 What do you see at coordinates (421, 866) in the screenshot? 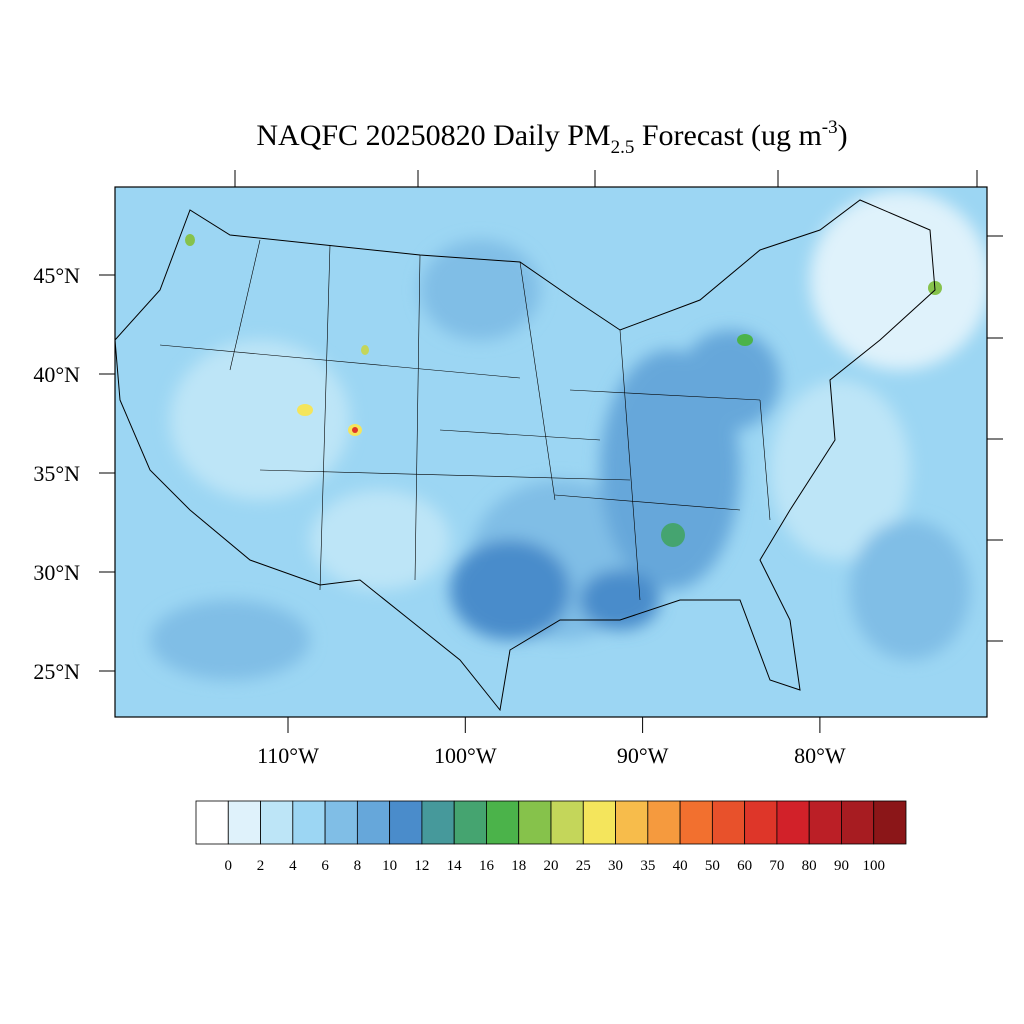
I see `colorbar-label: 12` at bounding box center [421, 866].